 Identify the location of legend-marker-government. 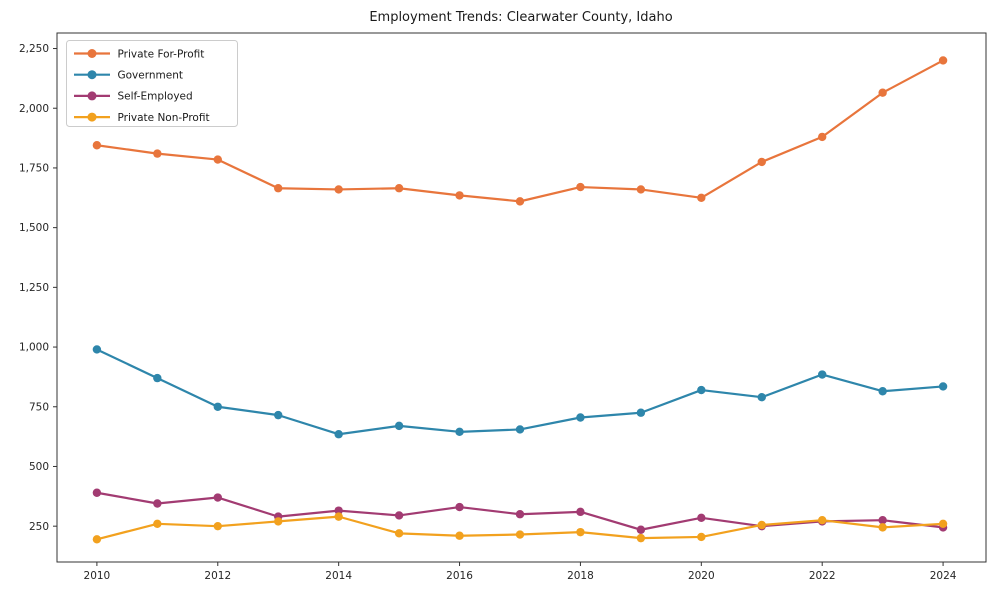
(92, 75).